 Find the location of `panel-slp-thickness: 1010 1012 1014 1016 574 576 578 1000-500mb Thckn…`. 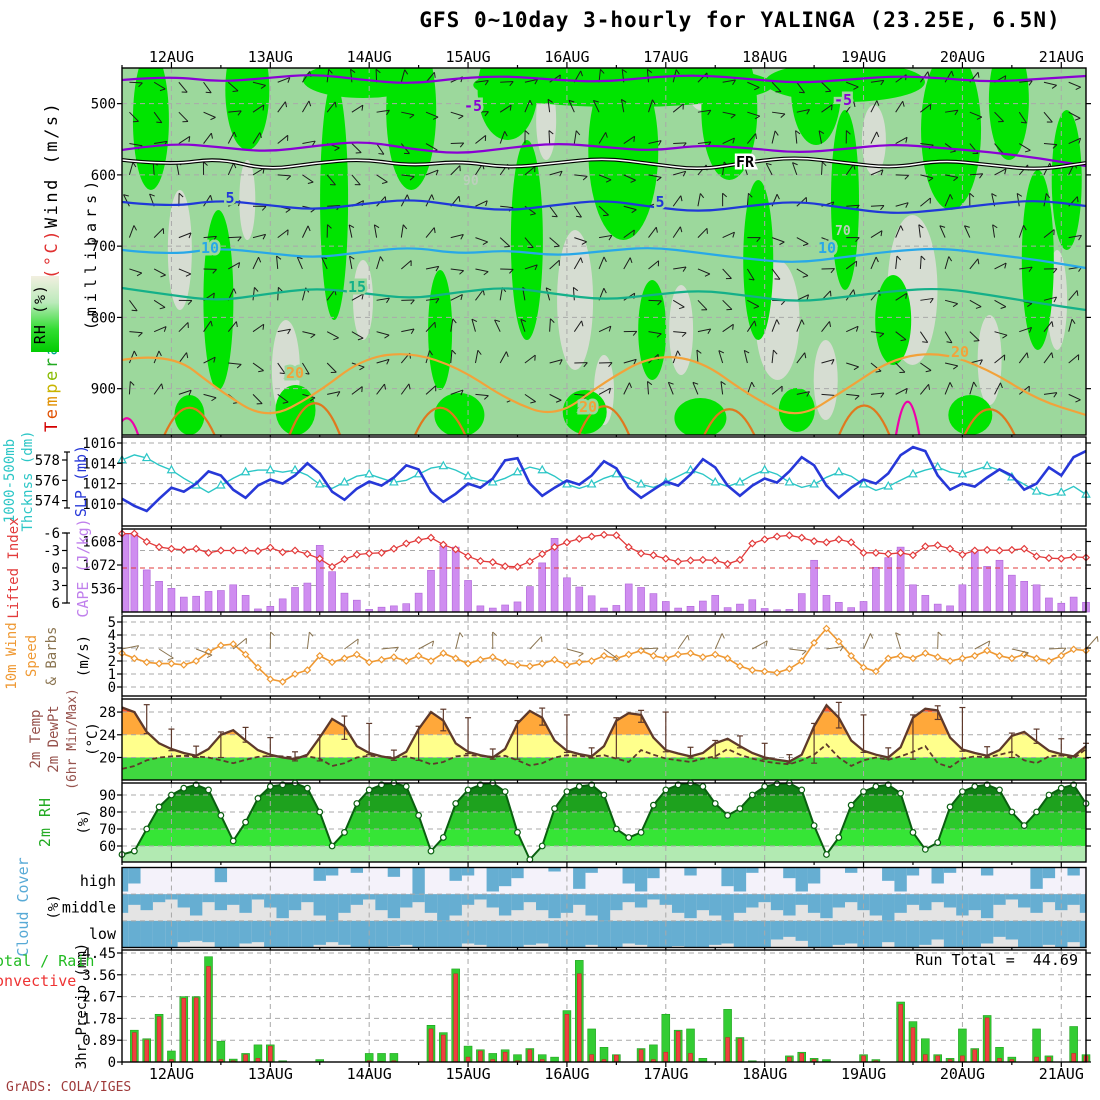

panel-slp-thickness: 1010 1012 1014 1016 574 576 578 1000-500mb Thckn… is located at coordinates (546, 481).